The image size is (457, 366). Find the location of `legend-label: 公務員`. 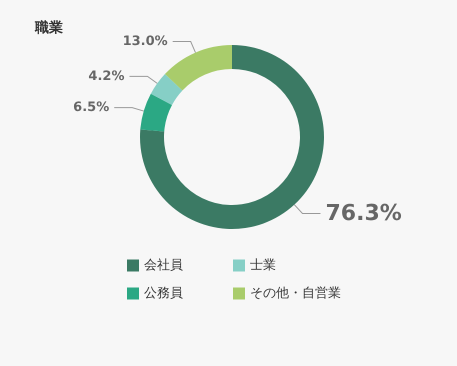

legend-label: 公務員 is located at coordinates (163, 293).